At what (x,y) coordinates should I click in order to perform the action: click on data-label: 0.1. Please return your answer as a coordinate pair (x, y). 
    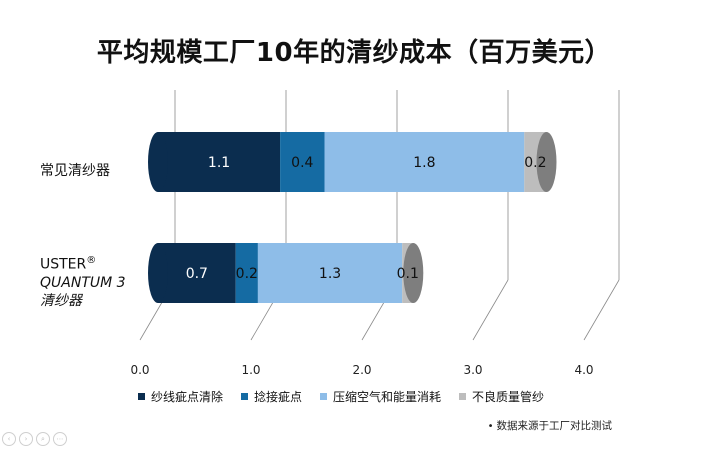
    Looking at the image, I should click on (408, 274).